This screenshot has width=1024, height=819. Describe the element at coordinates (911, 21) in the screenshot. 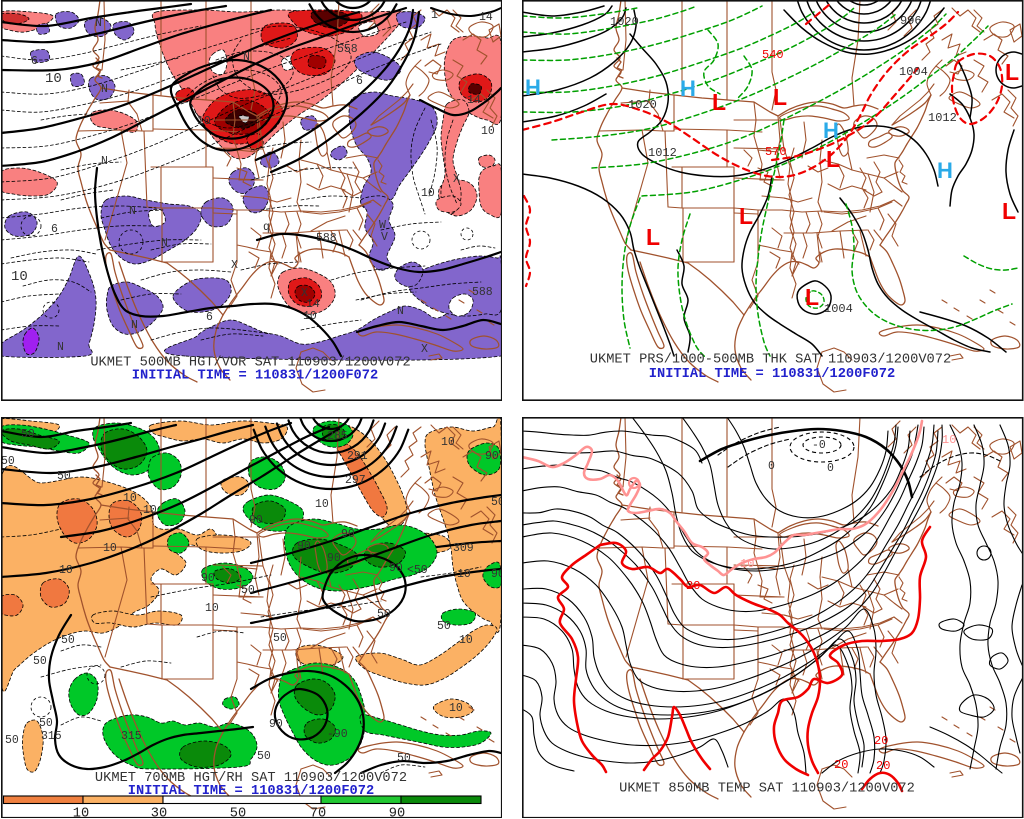

I see `svg-text: 996` at that location.